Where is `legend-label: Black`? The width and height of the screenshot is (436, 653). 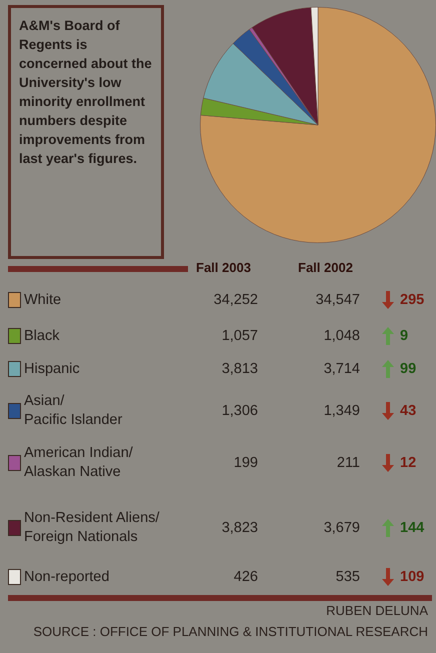
legend-label: Black is located at coordinates (42, 336).